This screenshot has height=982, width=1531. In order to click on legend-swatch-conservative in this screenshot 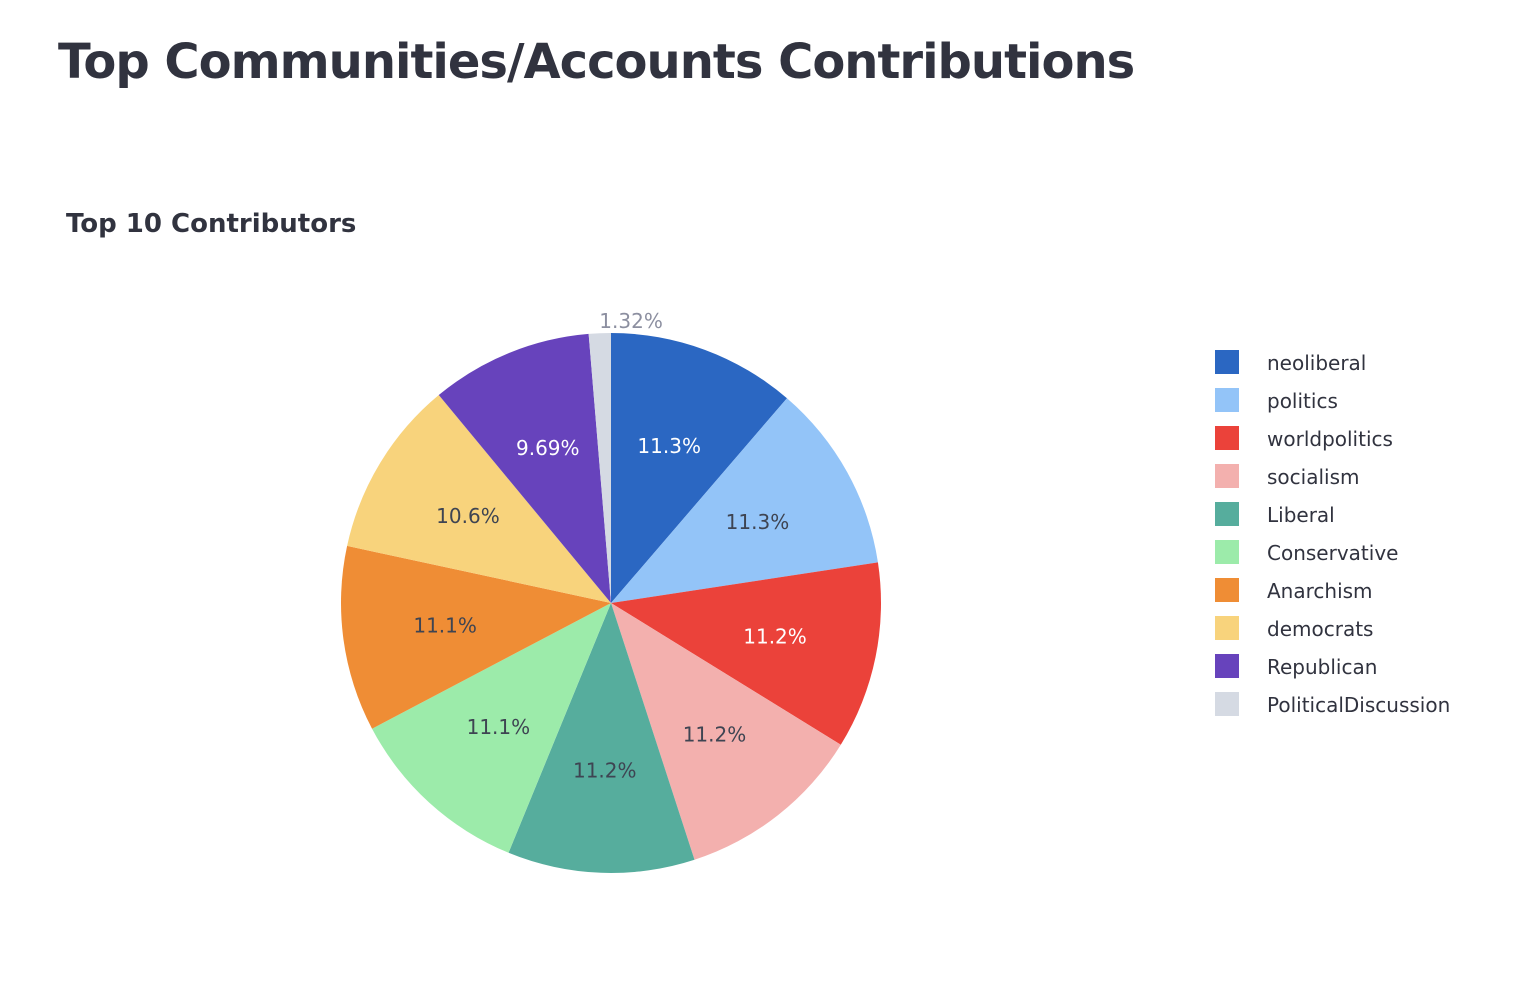, I will do `click(1227, 552)`.